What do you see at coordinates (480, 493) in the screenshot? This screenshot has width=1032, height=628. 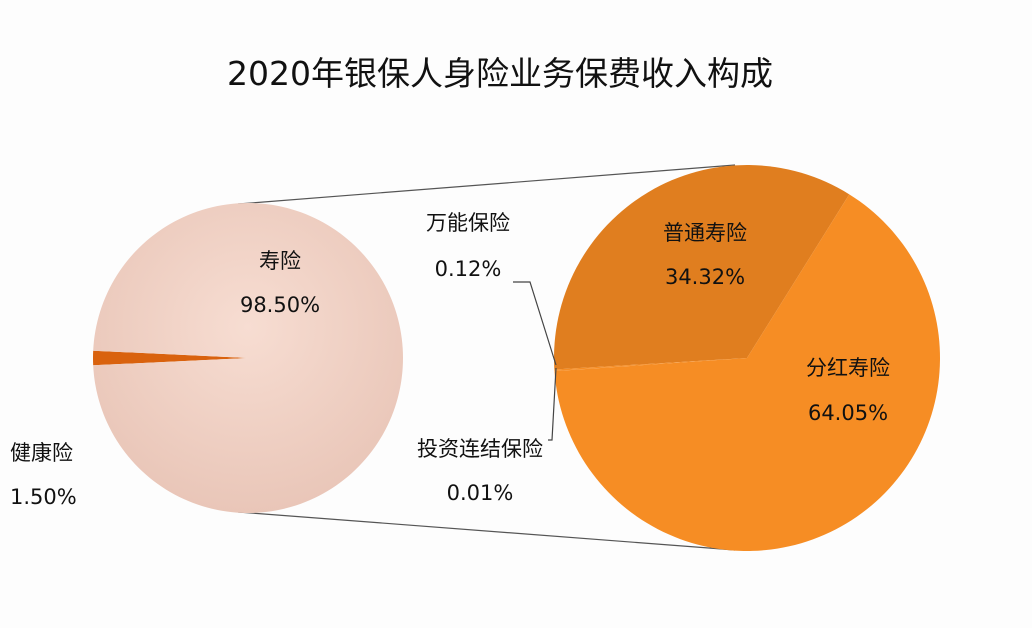 I see `label-touzi-value: 0.01%` at bounding box center [480, 493].